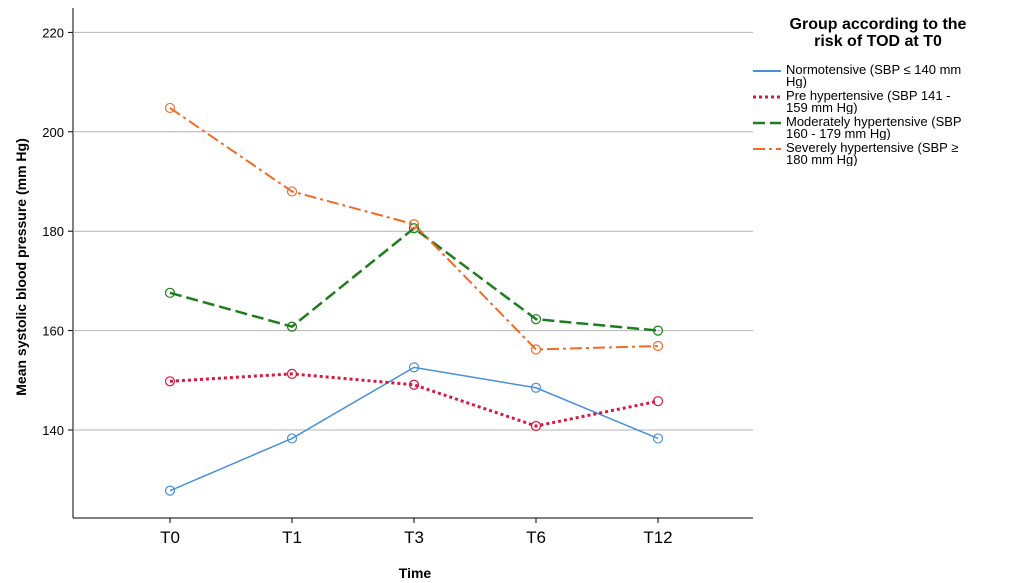 Image resolution: width=1009 pixels, height=583 pixels. What do you see at coordinates (170, 381) in the screenshot?
I see `point-pre-t0` at bounding box center [170, 381].